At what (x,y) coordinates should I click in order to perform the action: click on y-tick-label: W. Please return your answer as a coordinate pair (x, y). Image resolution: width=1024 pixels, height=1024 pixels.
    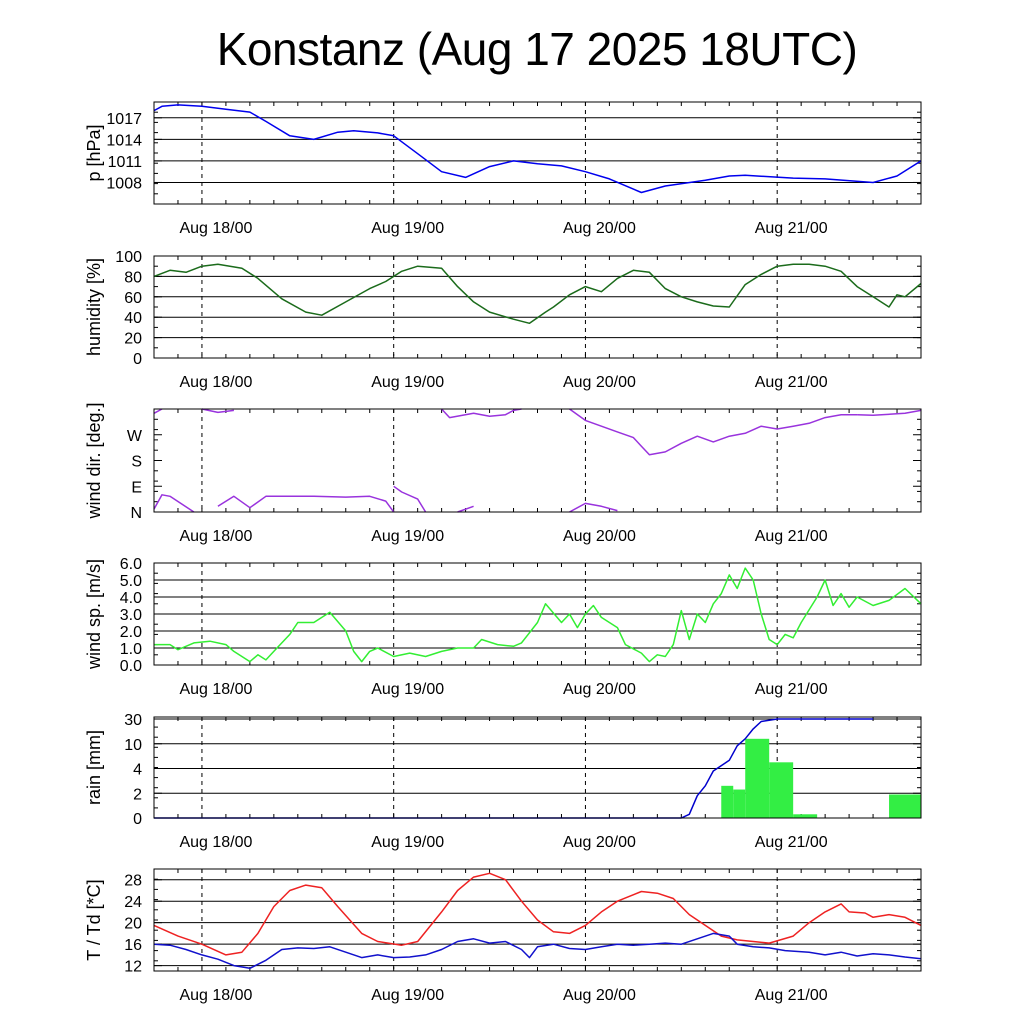
    Looking at the image, I should click on (135, 436).